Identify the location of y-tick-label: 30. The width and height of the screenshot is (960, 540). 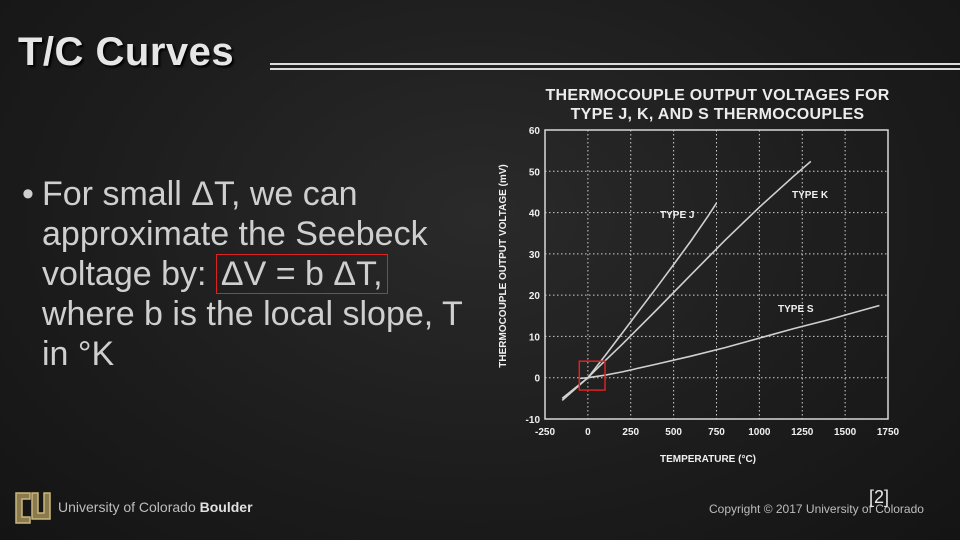
(535, 255).